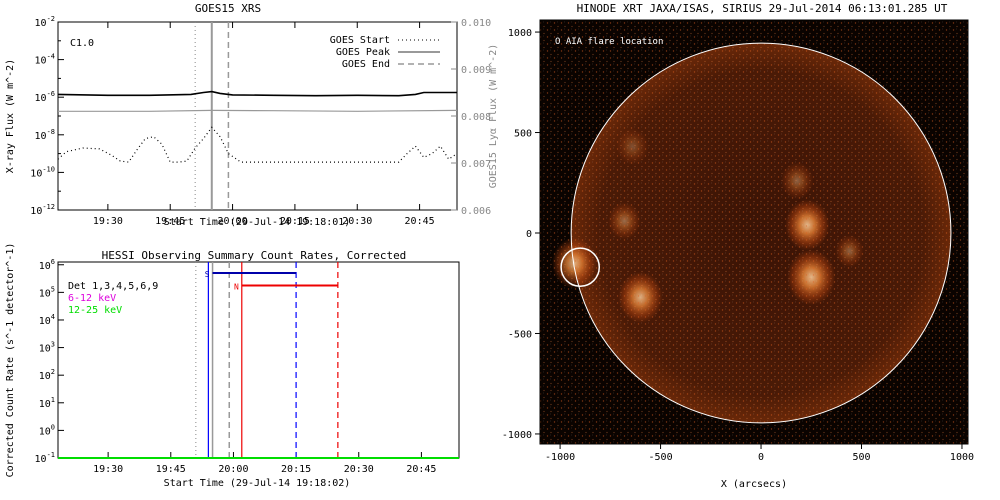 The width and height of the screenshot is (1000, 500). I want to click on goes-x-tick-label: 20:45, so click(420, 221).